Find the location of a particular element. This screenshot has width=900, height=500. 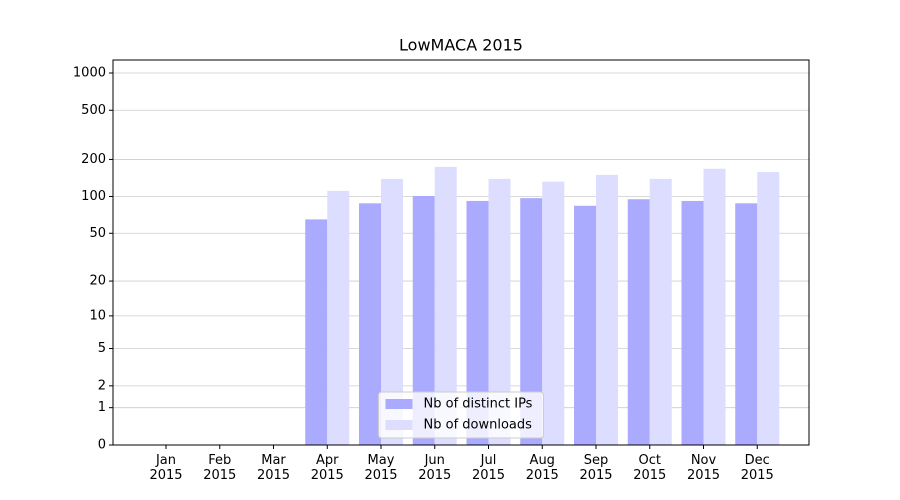

x-tick-label: Oct 2015 is located at coordinates (650, 468).